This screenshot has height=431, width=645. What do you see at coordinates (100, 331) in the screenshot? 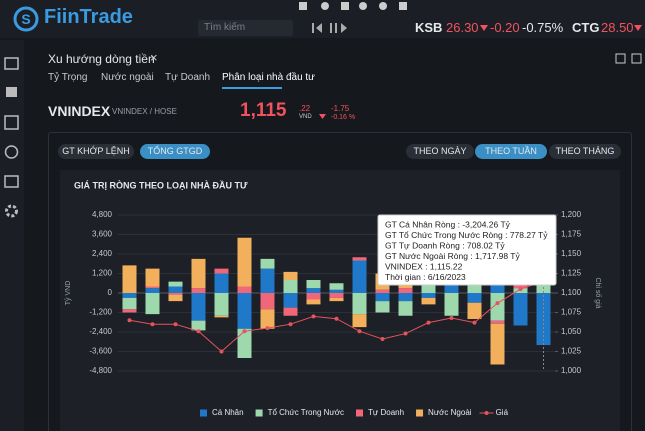
I see `y-tick-label: -2,400` at bounding box center [100, 331].